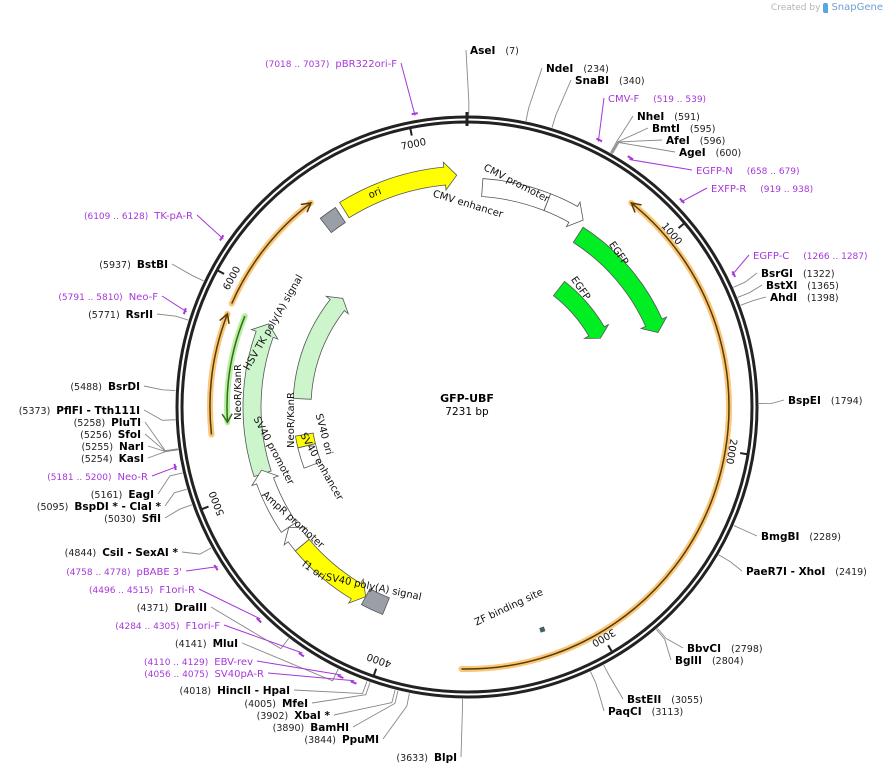 The width and height of the screenshot is (891, 774). I want to click on enzyme-site: (5161) EagI, so click(137, 486).